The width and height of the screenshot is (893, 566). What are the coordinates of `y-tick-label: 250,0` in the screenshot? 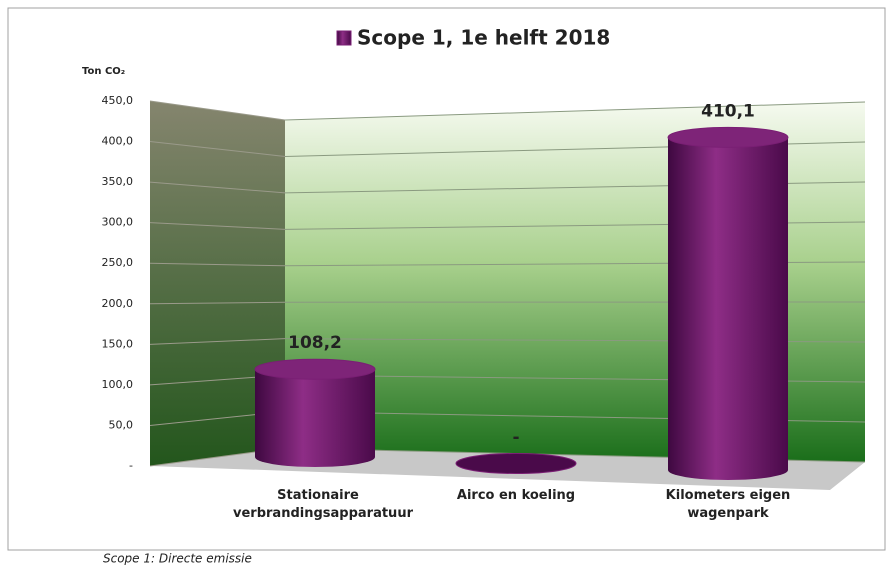 It's located at (118, 262).